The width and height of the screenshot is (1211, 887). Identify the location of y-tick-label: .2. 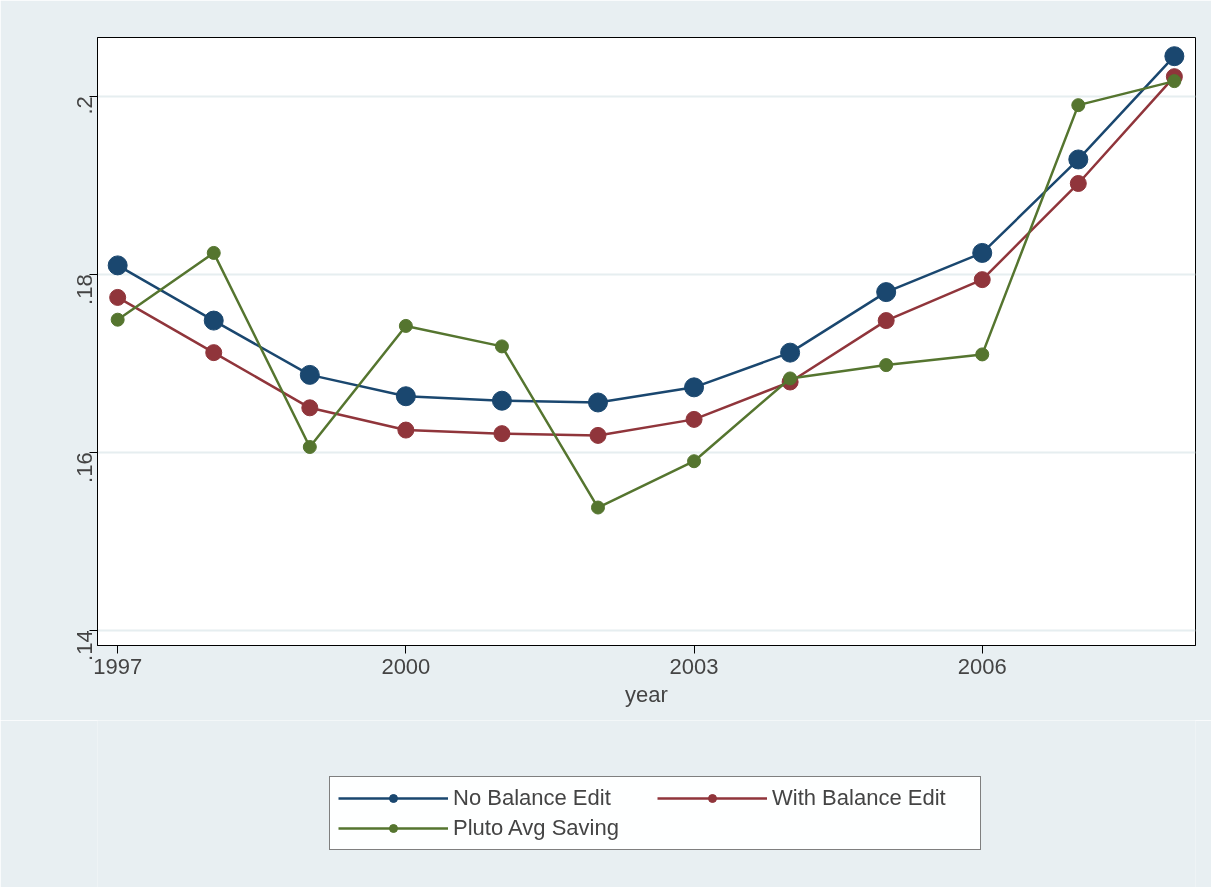
(84, 105).